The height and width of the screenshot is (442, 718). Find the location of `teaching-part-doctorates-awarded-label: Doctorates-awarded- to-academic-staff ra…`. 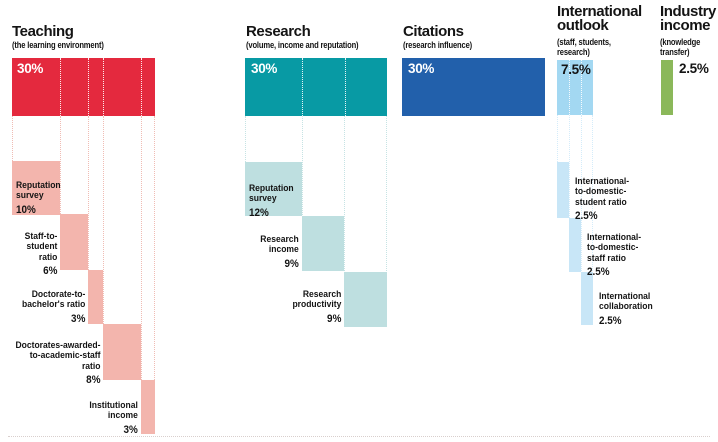

teaching-part-doctorates-awarded-label: Doctorates-awarded- to-academic-staff ra… is located at coordinates (57, 362).